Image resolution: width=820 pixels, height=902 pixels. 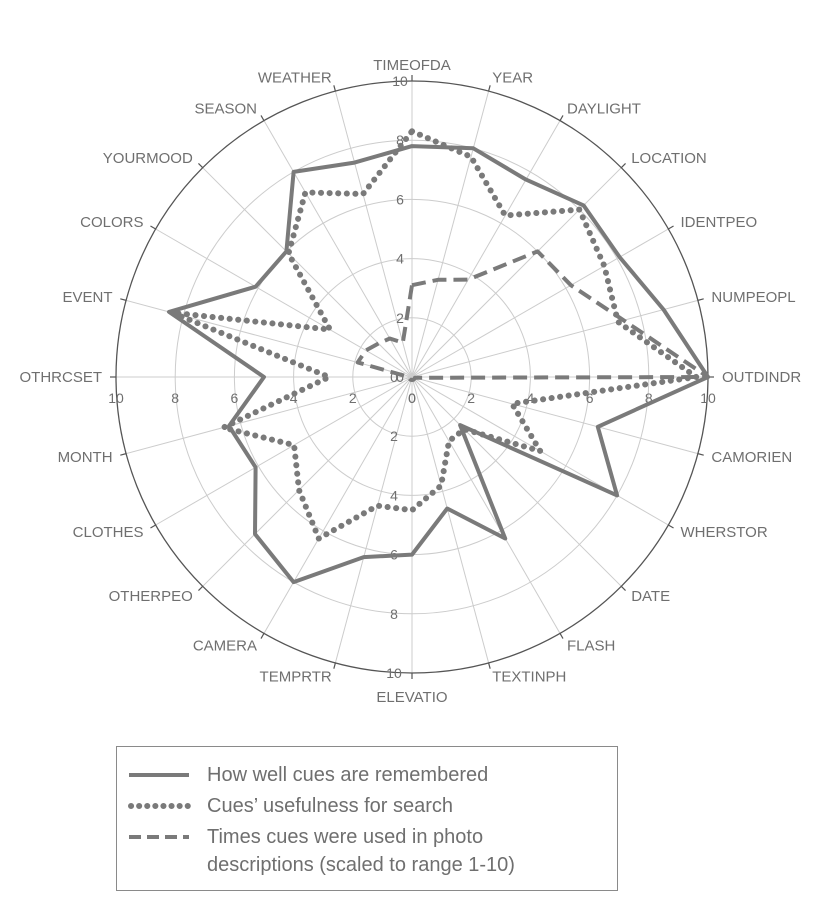 I want to click on category-label: CLOTHES, so click(x=108, y=532).